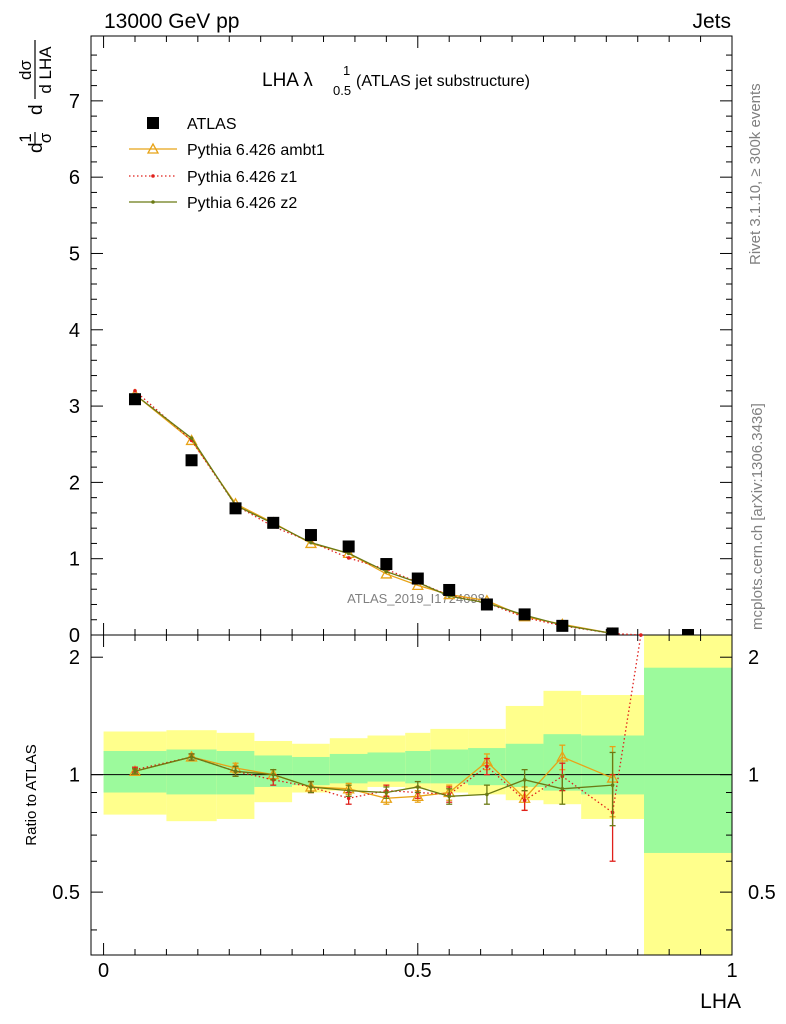  What do you see at coordinates (731, 971) in the screenshot?
I see `x-tick-label-2: 1` at bounding box center [731, 971].